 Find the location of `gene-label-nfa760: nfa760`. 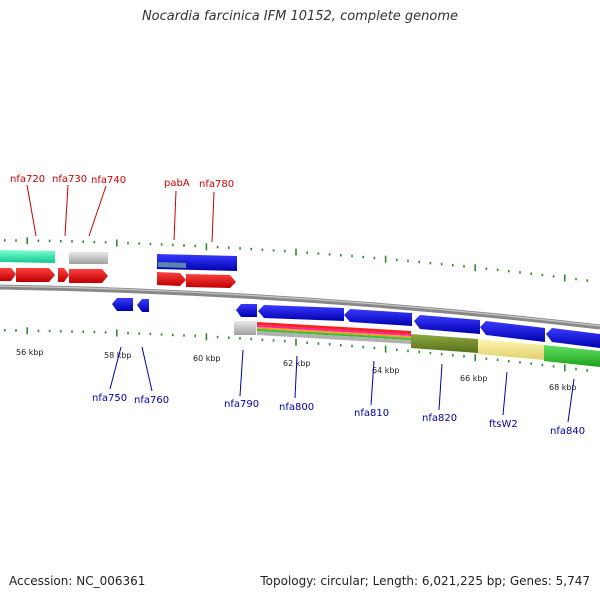

gene-label-nfa760: nfa760 is located at coordinates (151, 400).